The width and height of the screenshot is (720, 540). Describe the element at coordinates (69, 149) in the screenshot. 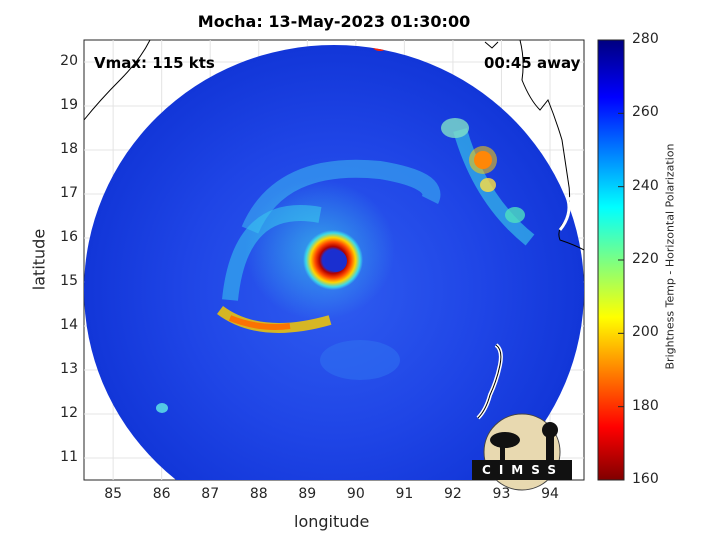

I see `y-tick-label: 18` at that location.